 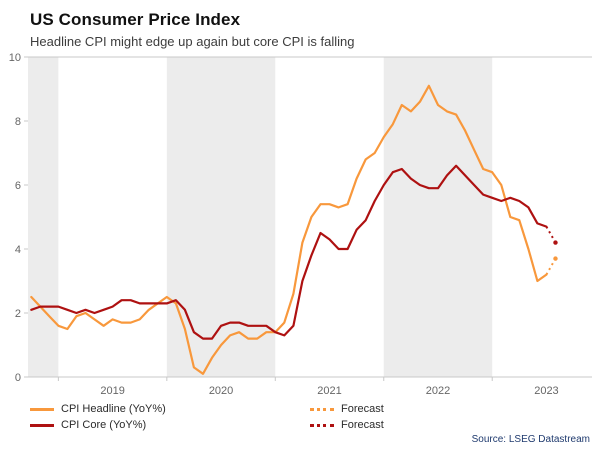 What do you see at coordinates (18, 378) in the screenshot?
I see `svg-text: 0` at bounding box center [18, 378].